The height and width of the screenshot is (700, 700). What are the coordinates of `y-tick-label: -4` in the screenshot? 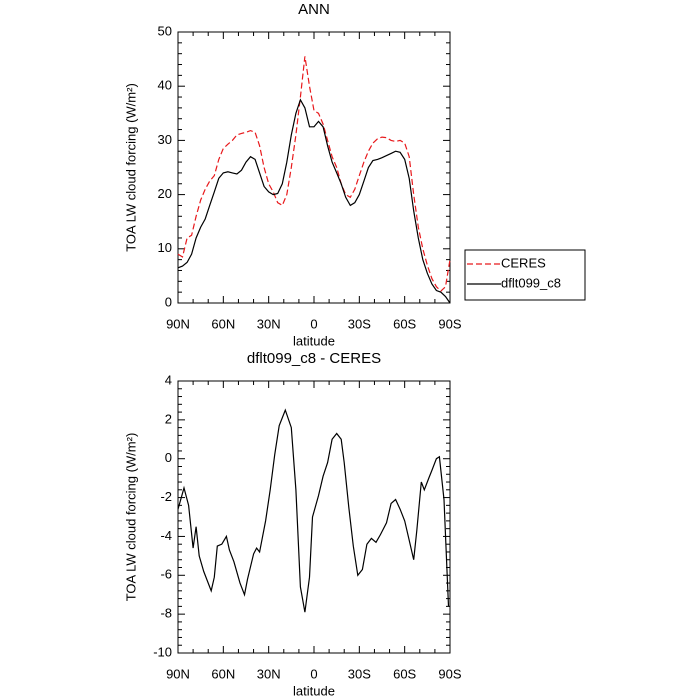 It's located at (166, 535).